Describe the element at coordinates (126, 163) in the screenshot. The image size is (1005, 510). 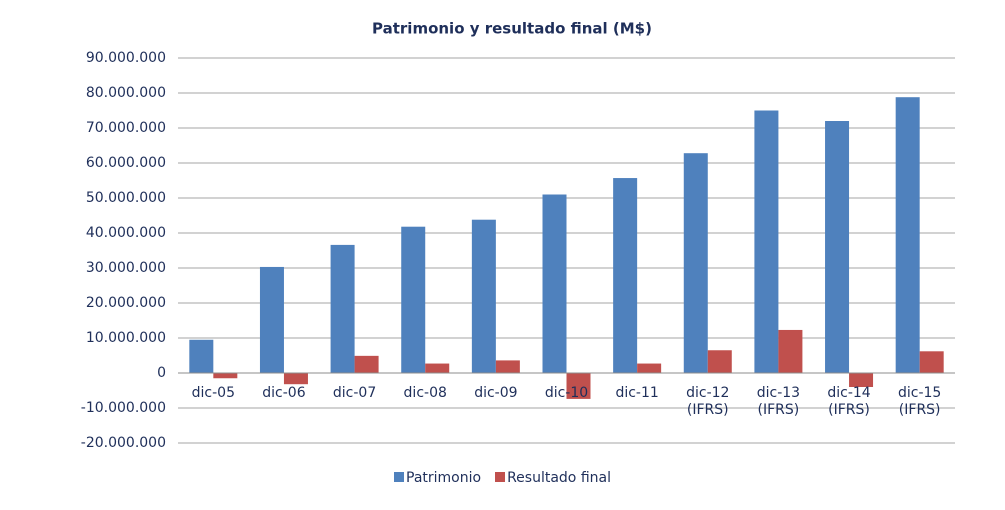
I see `y-tick-label: 60.000.000` at that location.